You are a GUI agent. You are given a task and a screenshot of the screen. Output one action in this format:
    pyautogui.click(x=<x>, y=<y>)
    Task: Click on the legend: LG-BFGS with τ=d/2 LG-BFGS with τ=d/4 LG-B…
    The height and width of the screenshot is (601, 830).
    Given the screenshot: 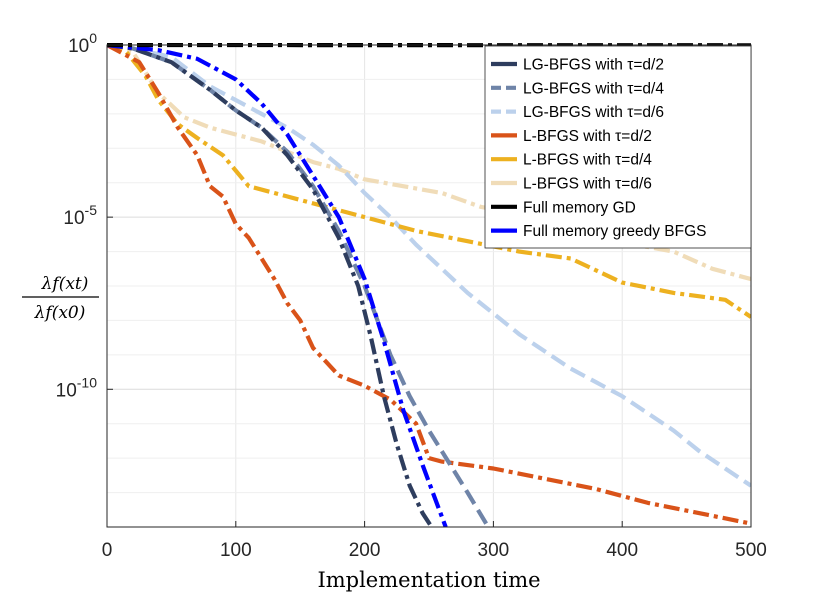 What is the action you would take?
    pyautogui.click(x=618, y=147)
    